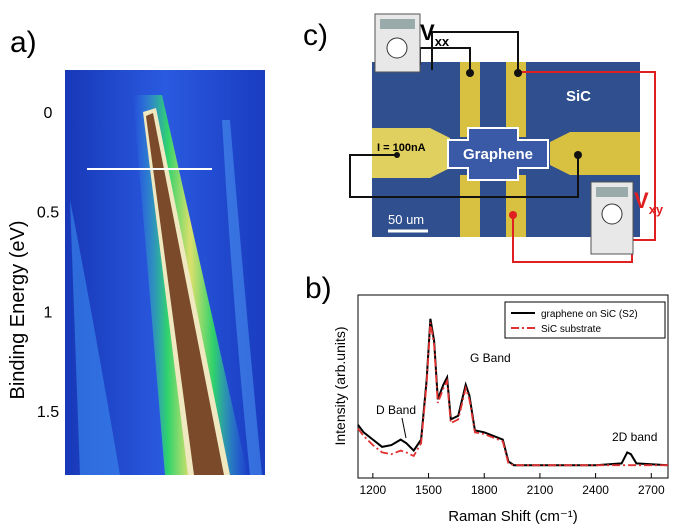 Image resolution: width=685 pixels, height=531 pixels. What do you see at coordinates (404, 428) in the screenshot?
I see `annotation-arrow` at bounding box center [404, 428].